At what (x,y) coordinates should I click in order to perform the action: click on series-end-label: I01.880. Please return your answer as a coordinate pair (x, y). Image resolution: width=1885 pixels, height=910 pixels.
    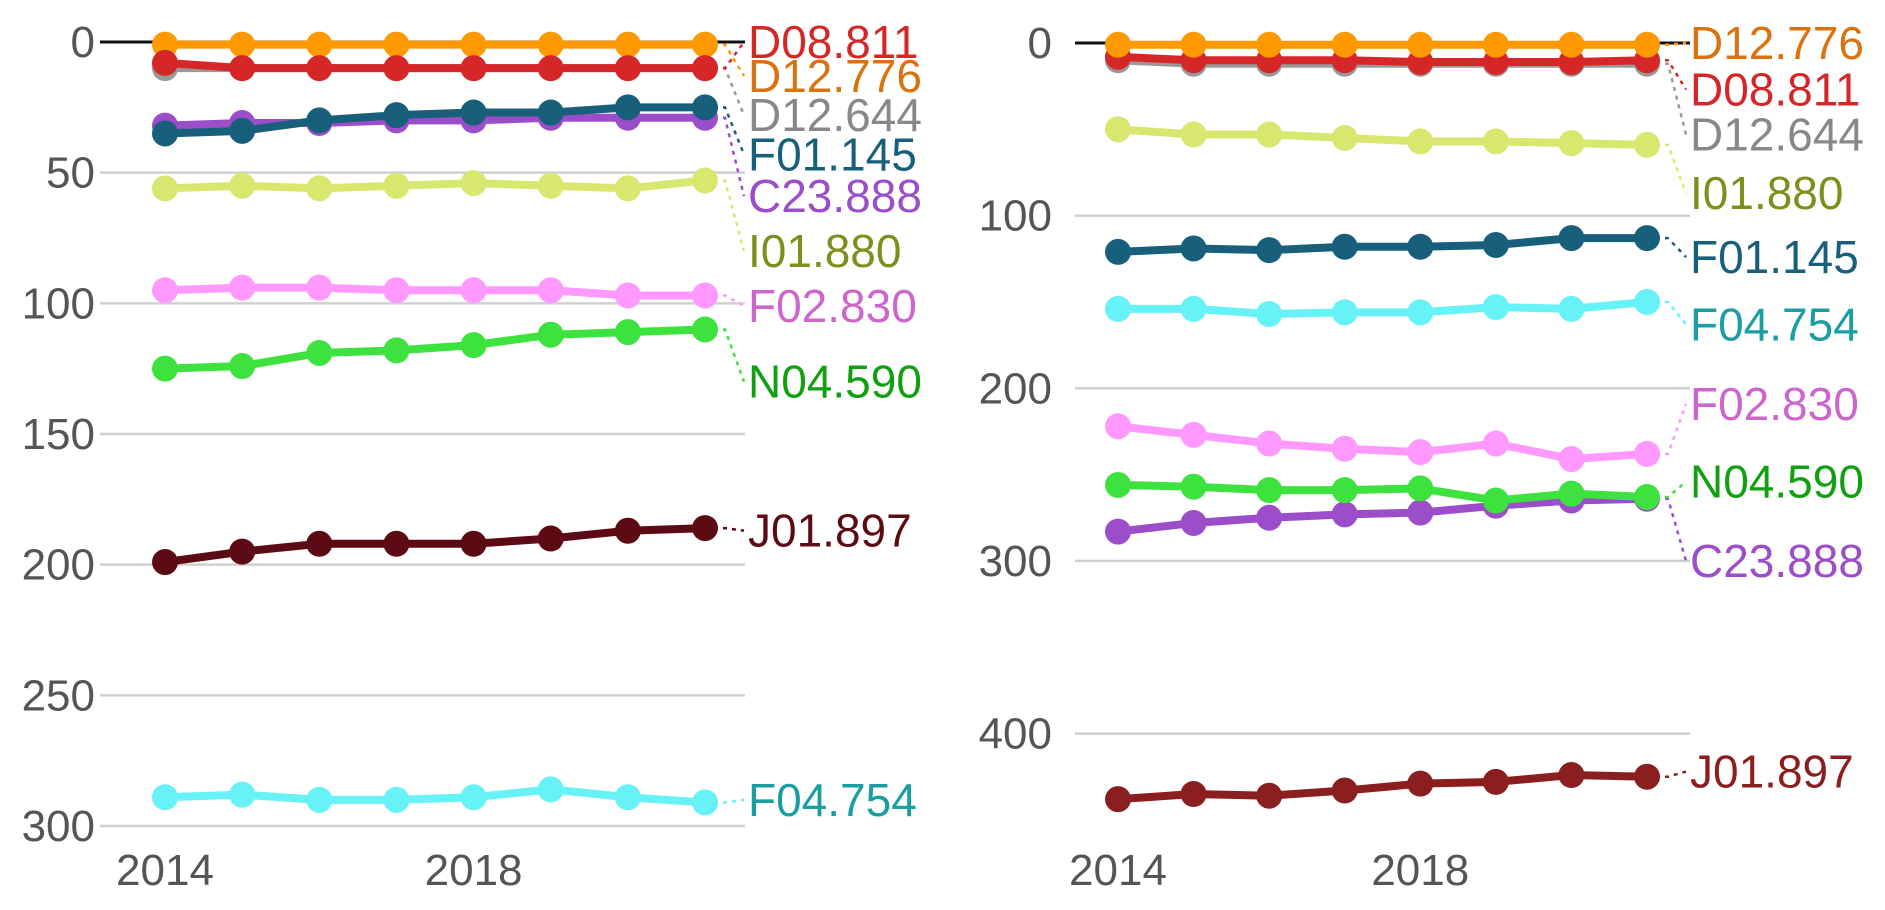
    Looking at the image, I should click on (1766, 193).